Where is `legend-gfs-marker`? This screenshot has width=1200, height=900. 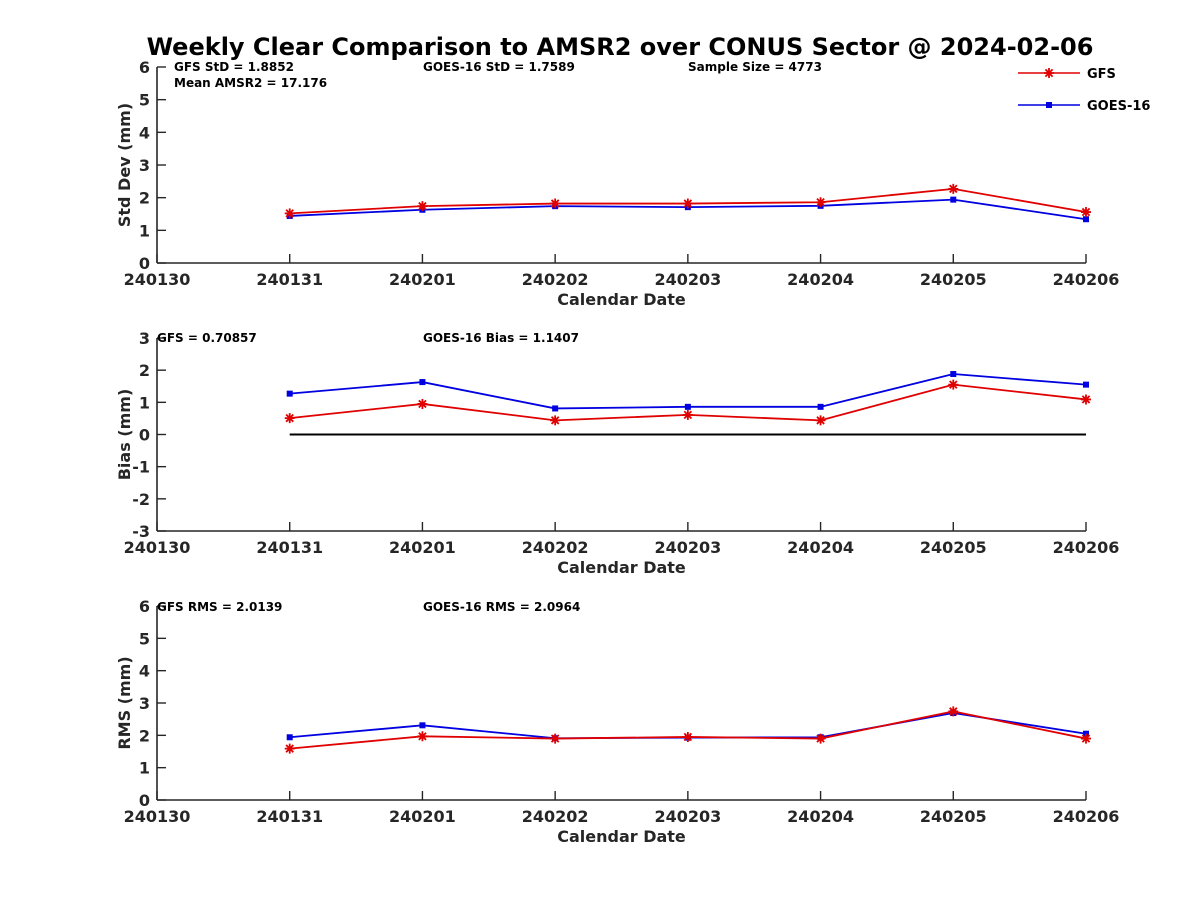 legend-gfs-marker is located at coordinates (1049, 73).